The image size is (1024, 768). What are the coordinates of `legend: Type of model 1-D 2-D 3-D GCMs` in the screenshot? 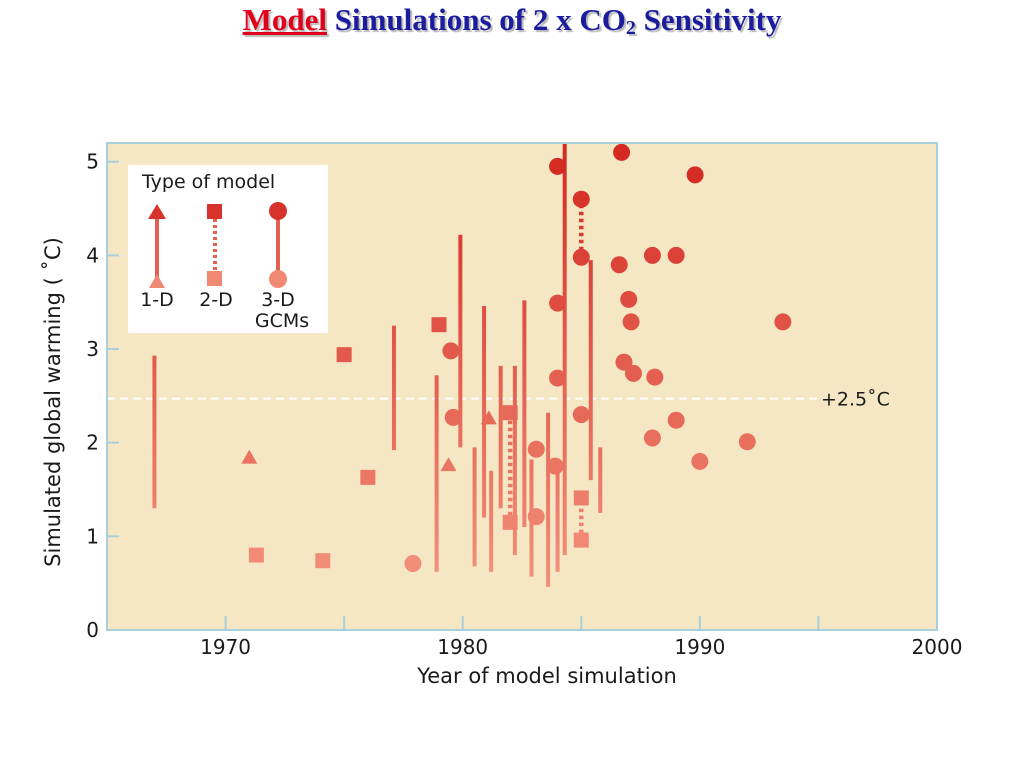 It's located at (228, 249).